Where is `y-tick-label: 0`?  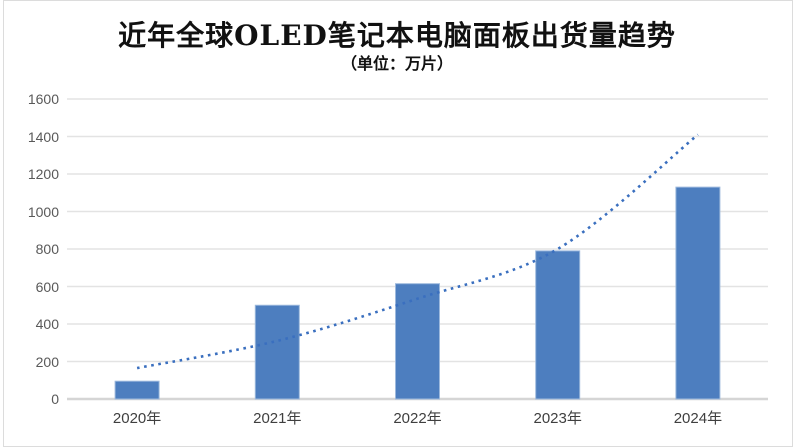
y-tick-label: 0 is located at coordinates (55, 399).